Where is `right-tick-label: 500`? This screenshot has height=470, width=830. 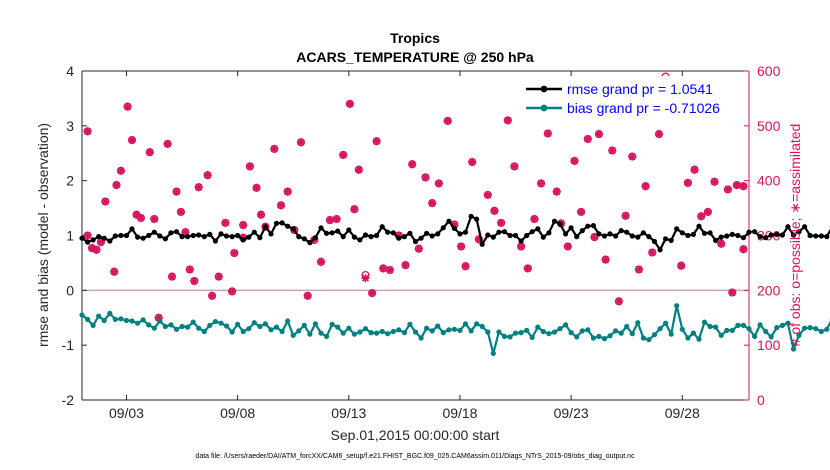 right-tick-label: 500 is located at coordinates (769, 126).